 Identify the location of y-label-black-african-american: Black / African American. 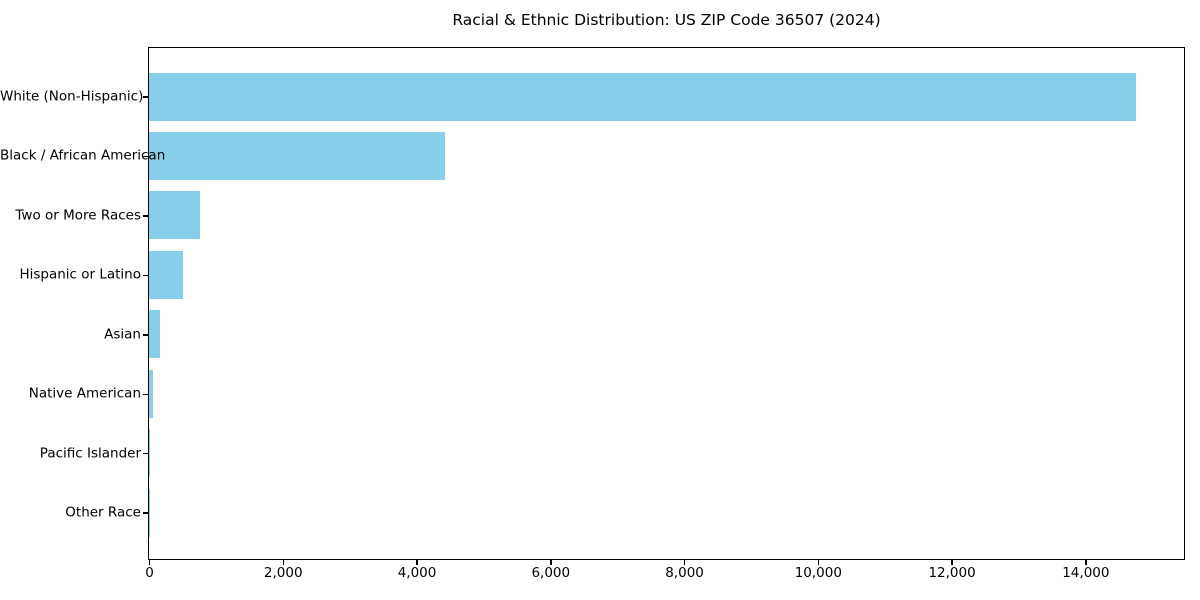
(83, 155).